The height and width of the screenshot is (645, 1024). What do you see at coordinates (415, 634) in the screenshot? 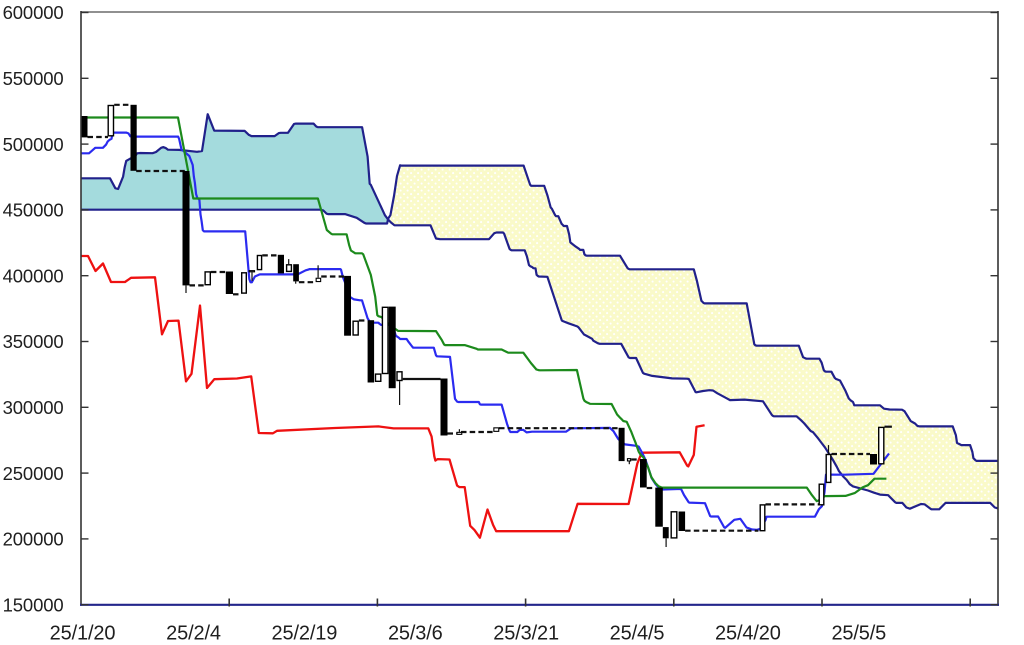
I see `svg-text: 25/3/6` at bounding box center [415, 634].